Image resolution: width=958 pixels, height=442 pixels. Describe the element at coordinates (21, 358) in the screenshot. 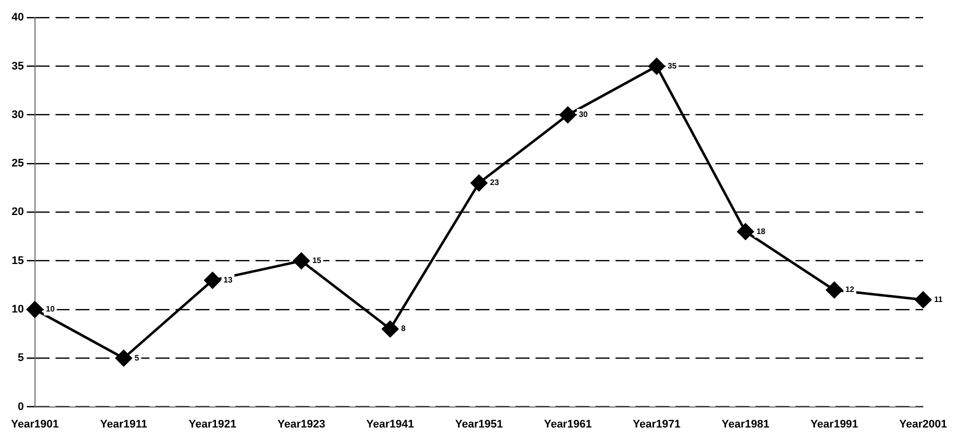

I see `y-tick-label: 5` at that location.